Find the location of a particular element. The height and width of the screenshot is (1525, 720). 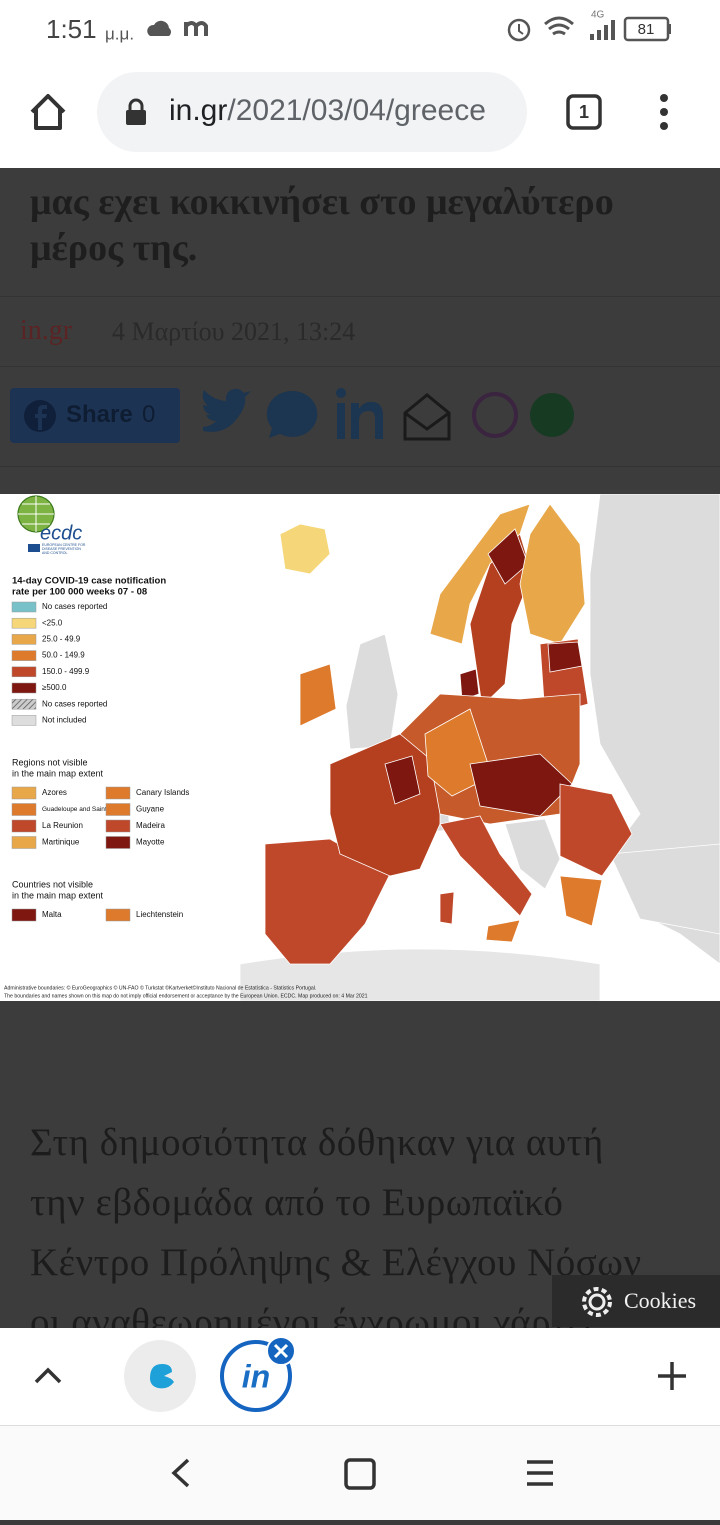

active-tab-label: in is located at coordinates (256, 1376).